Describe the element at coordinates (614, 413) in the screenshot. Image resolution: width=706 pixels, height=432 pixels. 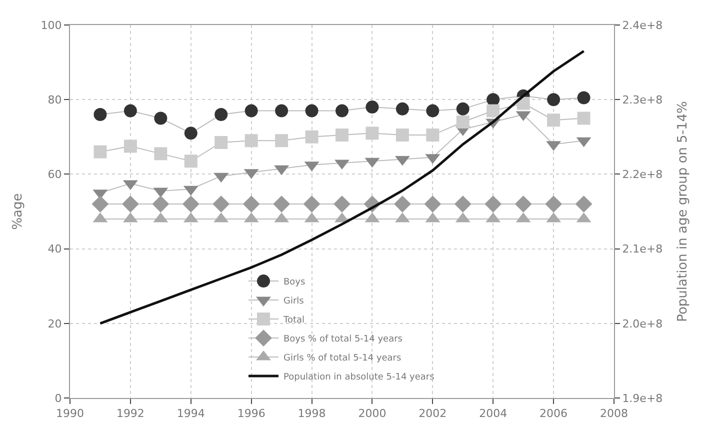
I see `x-tick-label: 2008` at that location.